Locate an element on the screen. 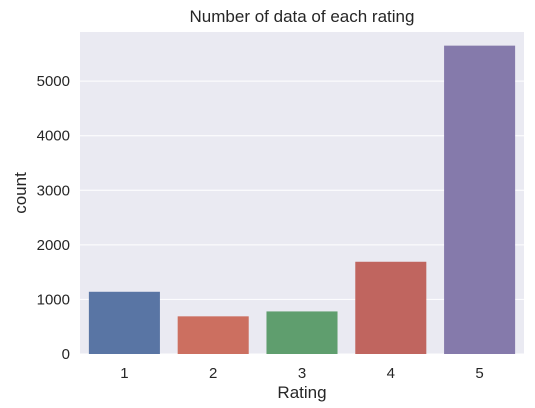 This screenshot has height=408, width=535. y-tick-label: 1000 is located at coordinates (53, 299).